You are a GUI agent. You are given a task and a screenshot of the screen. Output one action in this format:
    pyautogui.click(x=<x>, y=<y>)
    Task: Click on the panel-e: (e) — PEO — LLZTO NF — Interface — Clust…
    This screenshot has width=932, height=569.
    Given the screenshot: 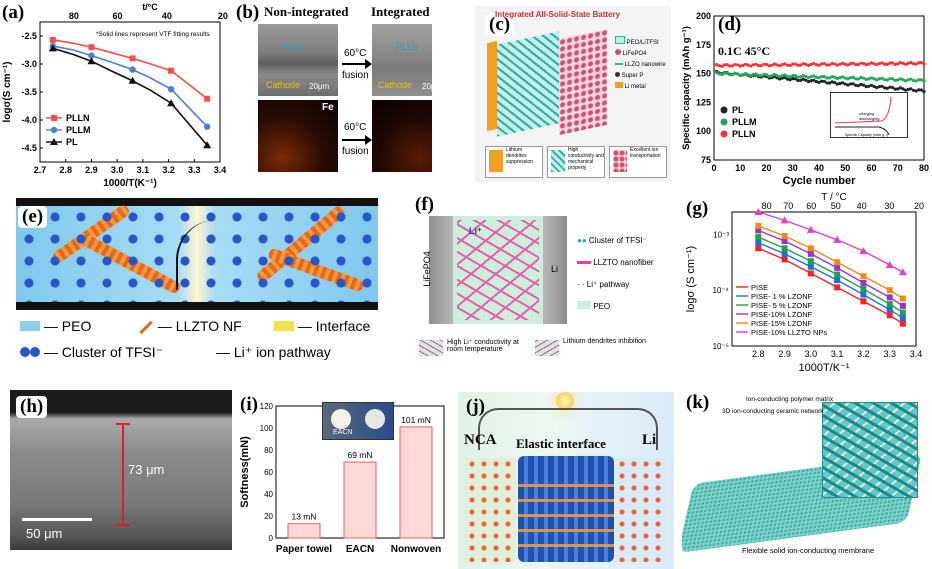 What is the action you would take?
    pyautogui.click(x=198, y=283)
    